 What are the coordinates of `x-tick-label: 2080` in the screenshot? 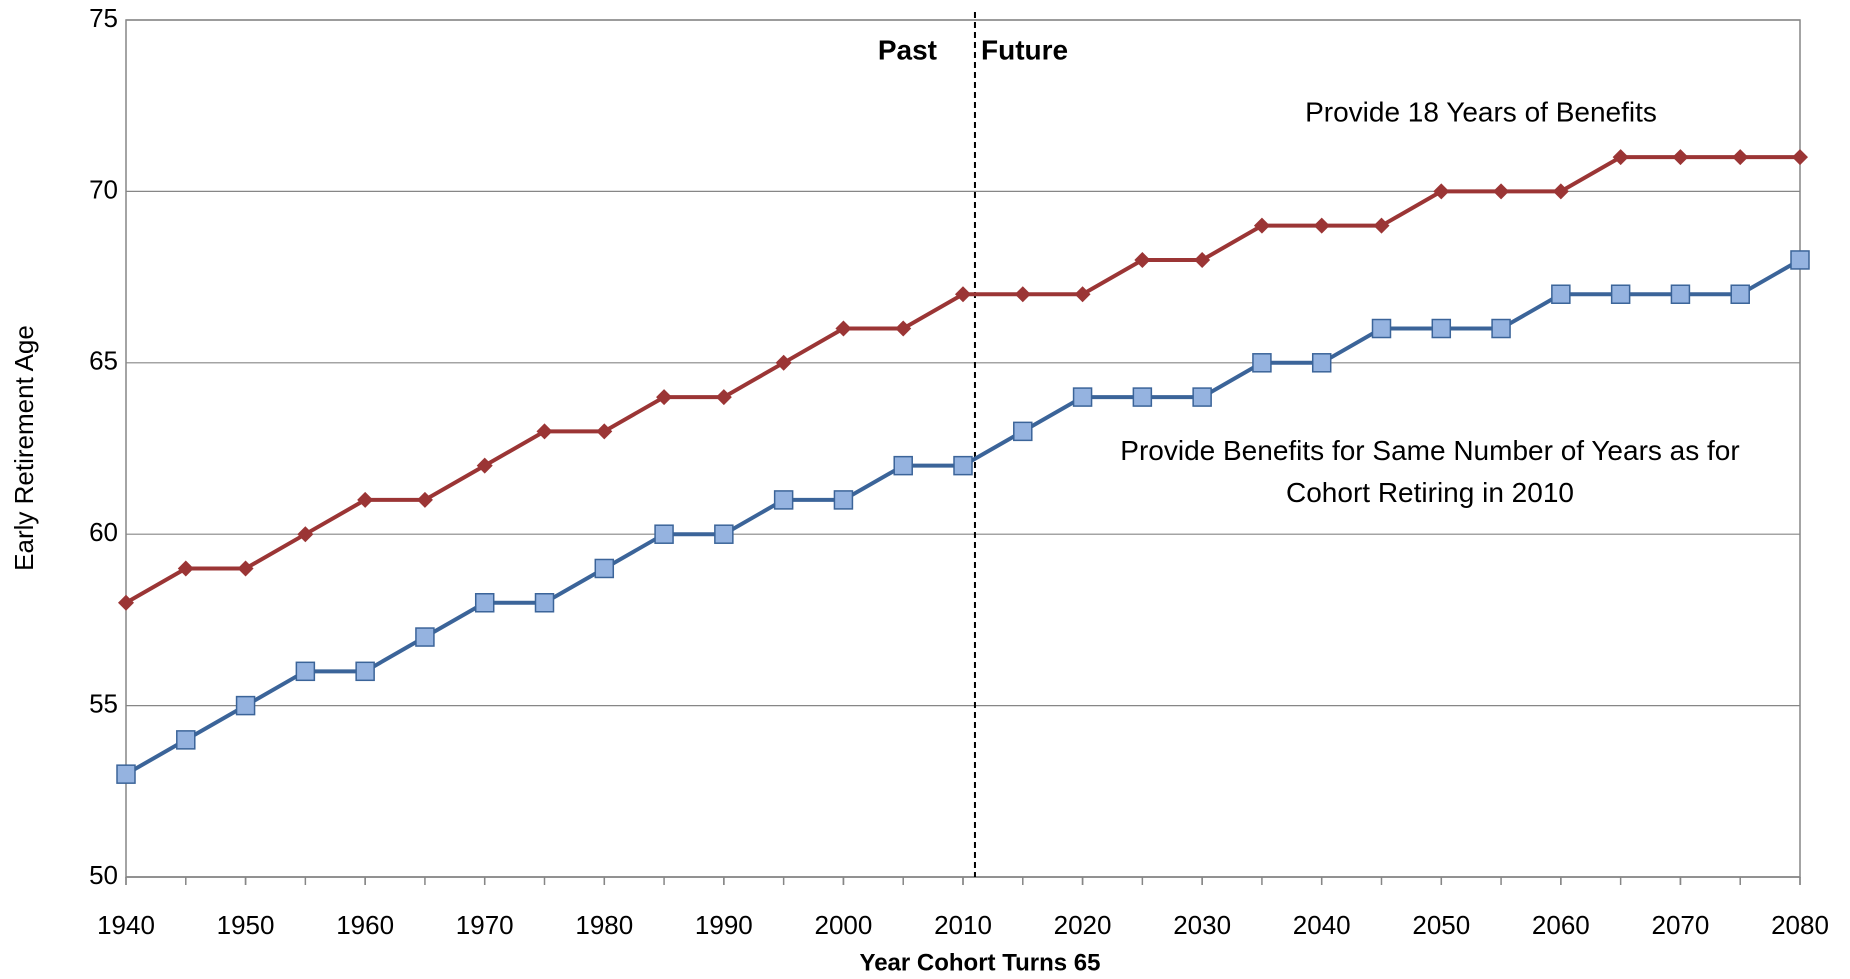 It's located at (1800, 925).